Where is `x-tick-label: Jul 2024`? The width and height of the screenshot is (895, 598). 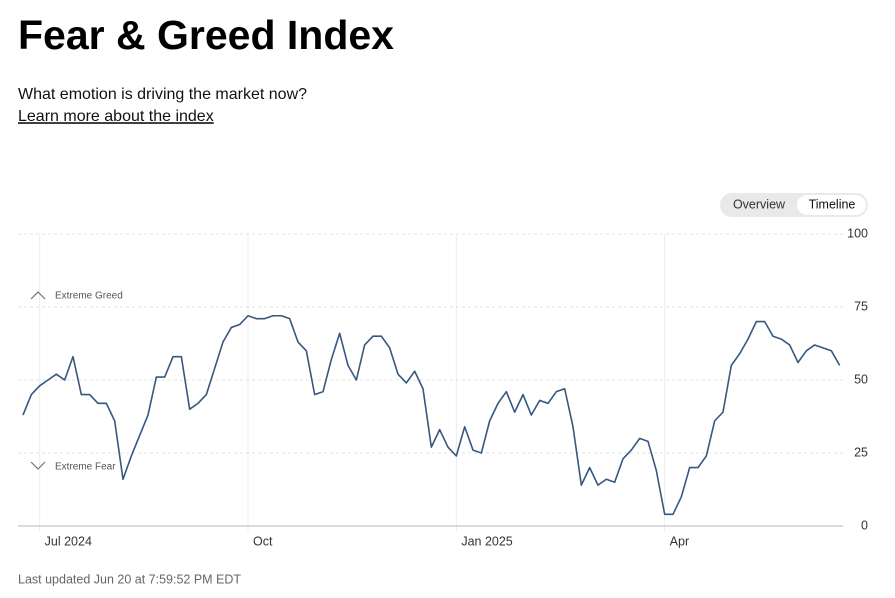
x-tick-label: Jul 2024 is located at coordinates (68, 541).